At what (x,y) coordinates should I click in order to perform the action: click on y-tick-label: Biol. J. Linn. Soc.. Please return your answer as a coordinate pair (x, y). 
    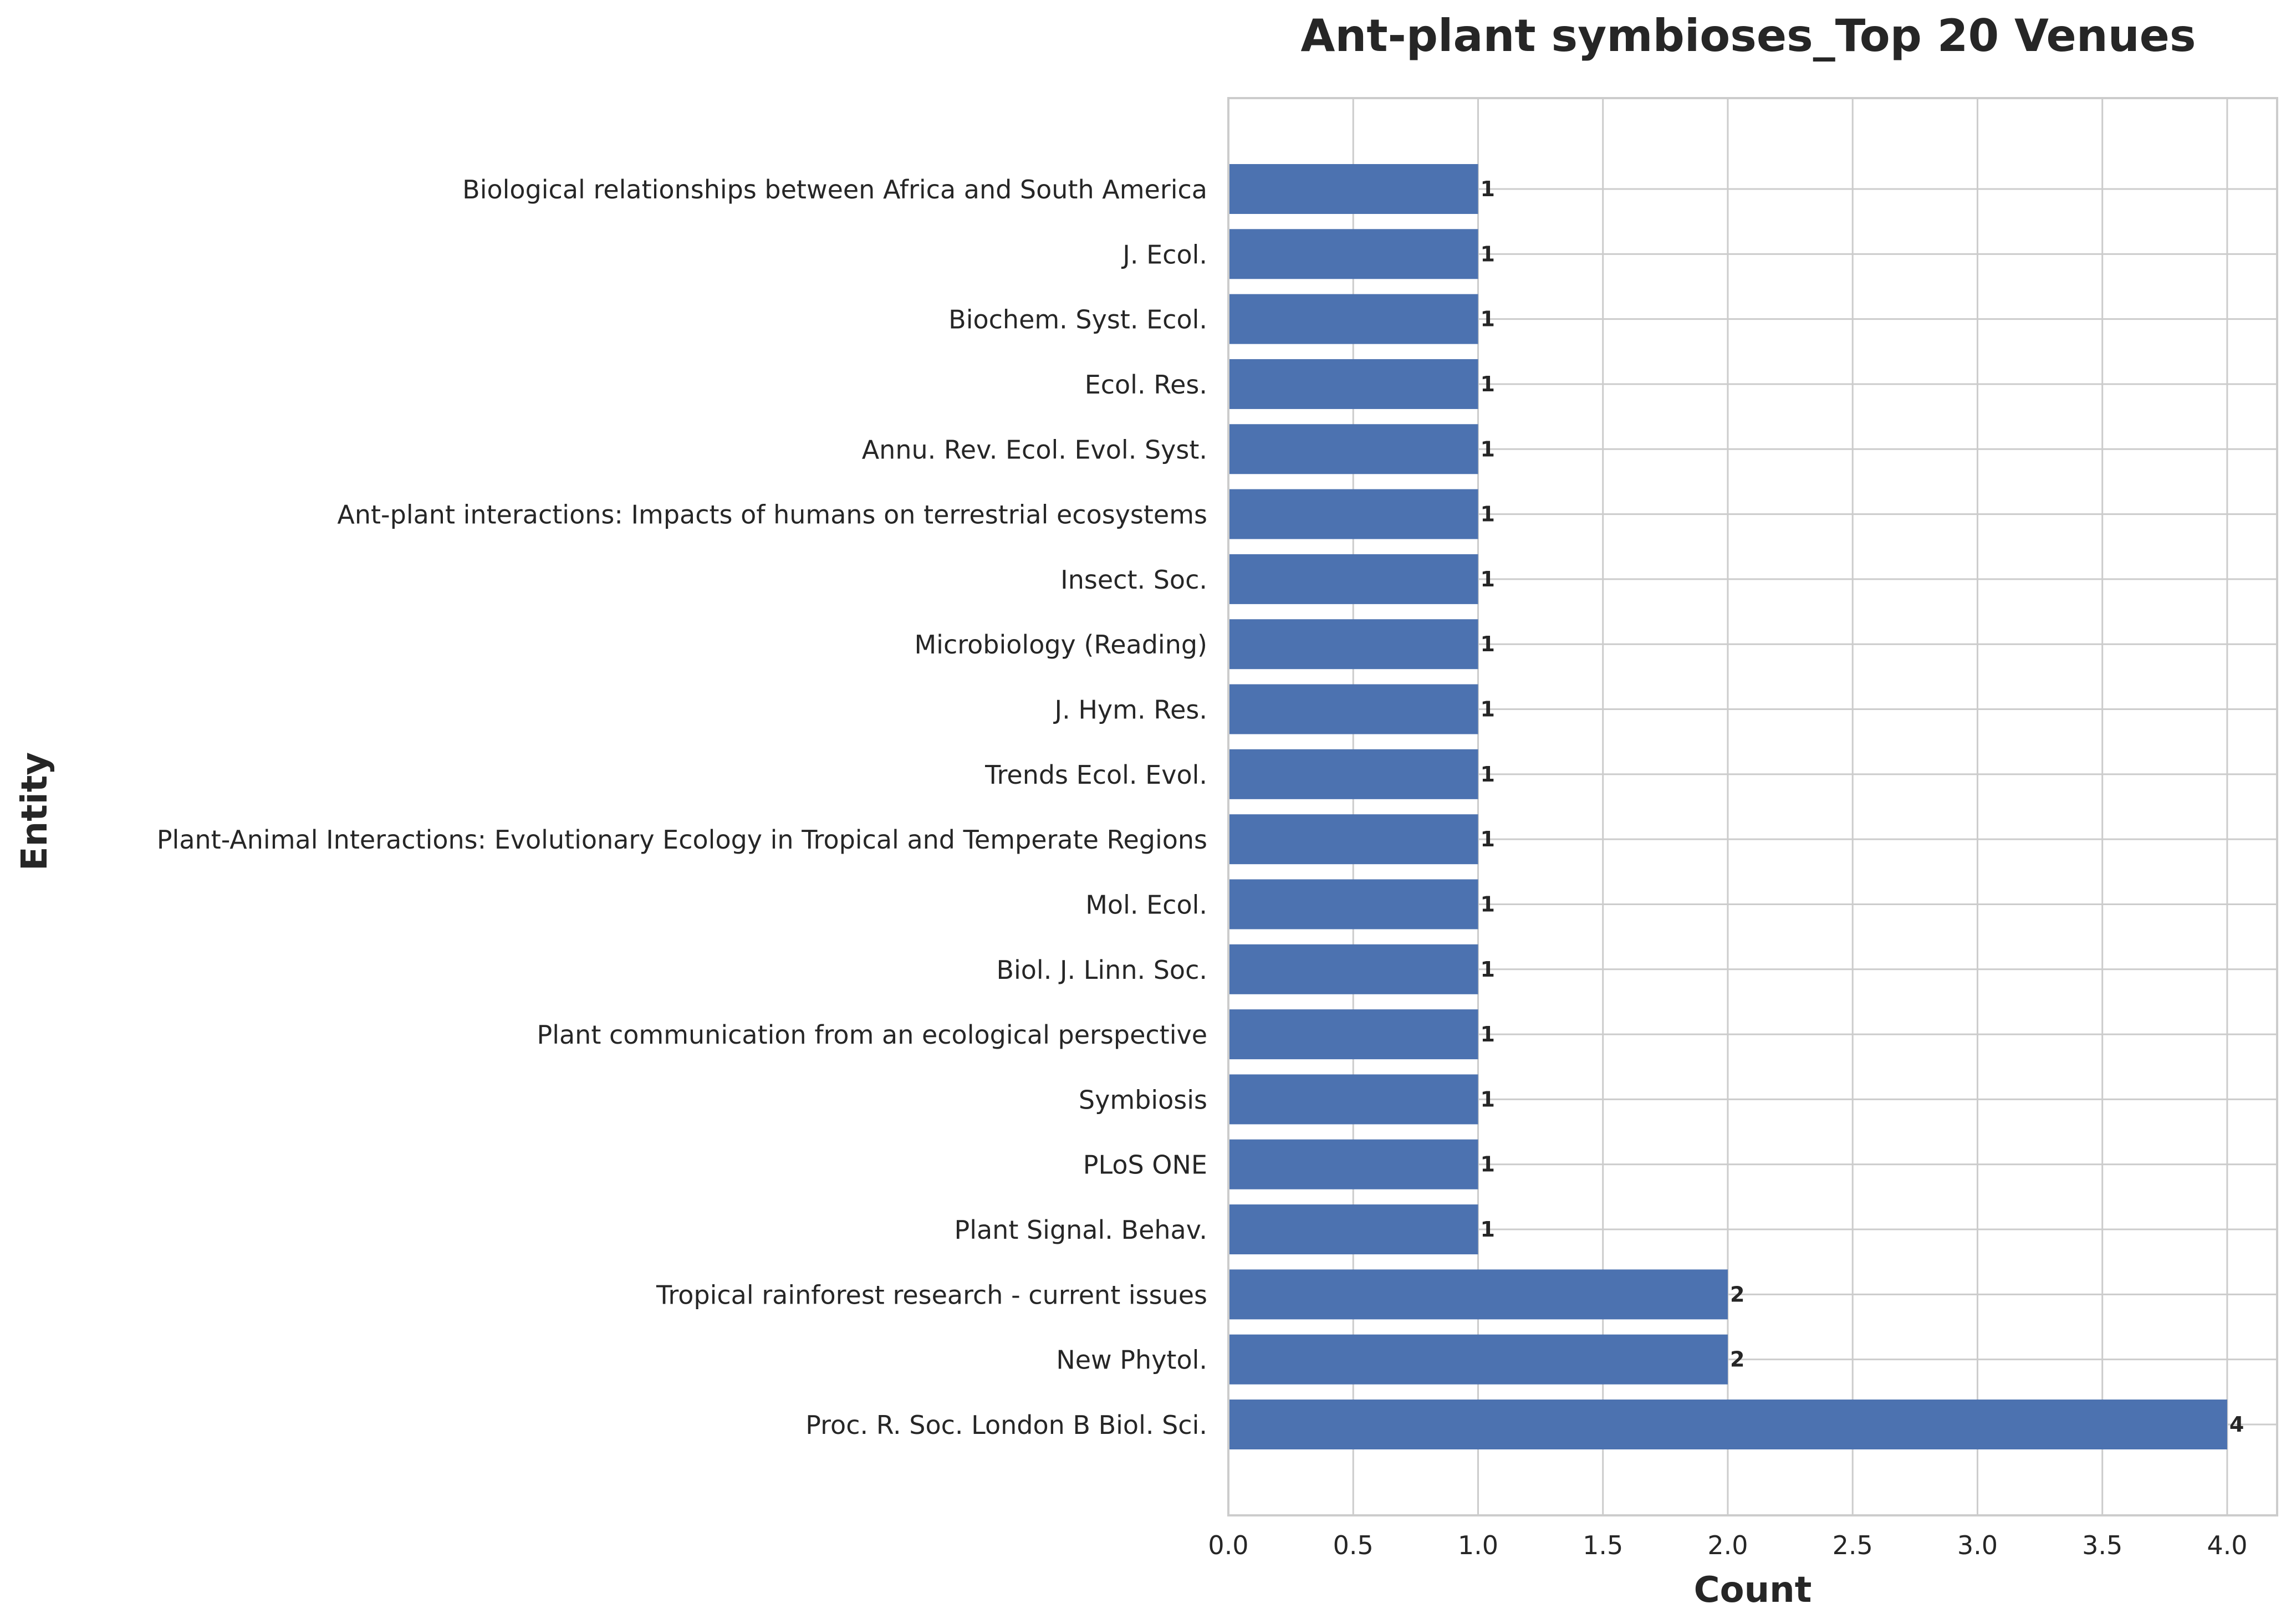
    Looking at the image, I should click on (1101, 970).